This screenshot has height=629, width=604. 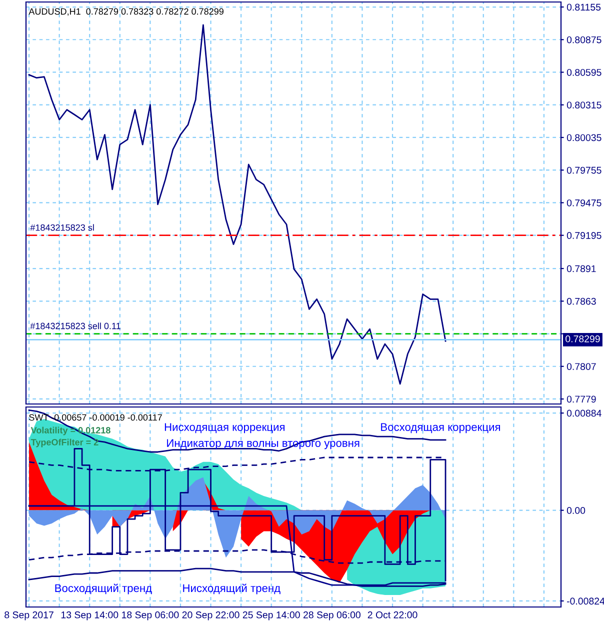 I want to click on y-tick-label: 0.80035, so click(x=584, y=138).